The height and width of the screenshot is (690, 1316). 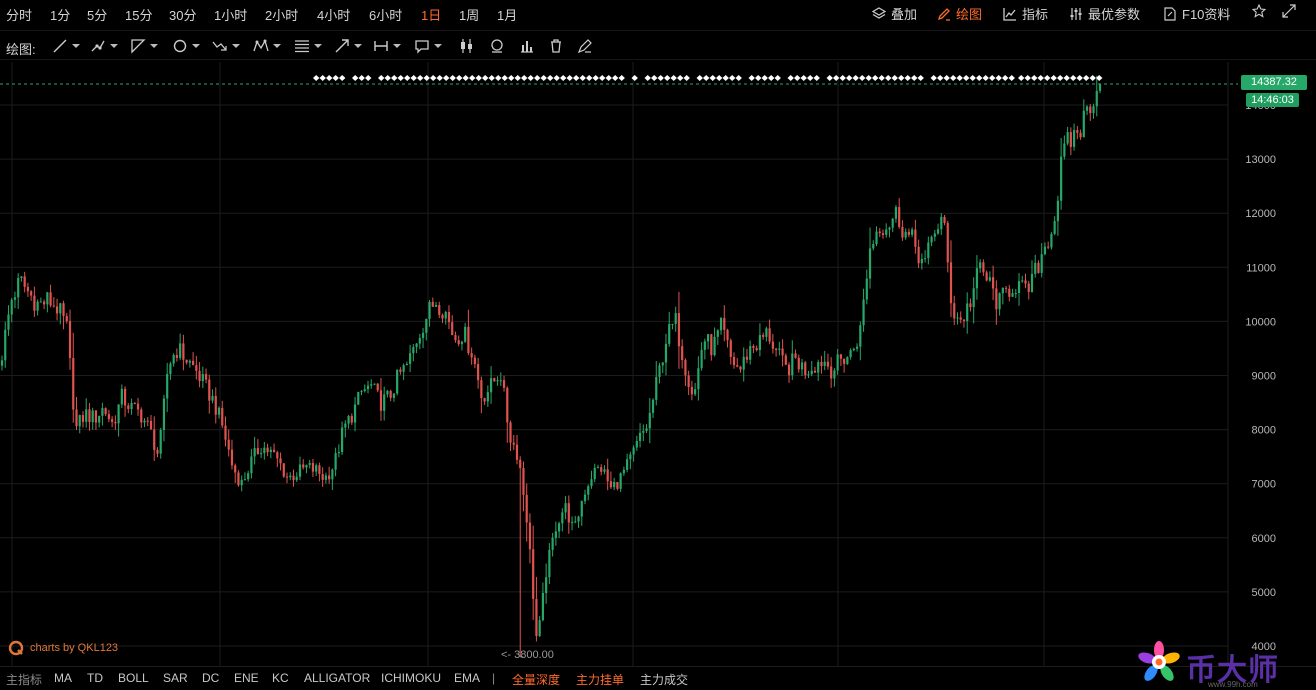 I want to click on pattern-tool, so click(x=267, y=46).